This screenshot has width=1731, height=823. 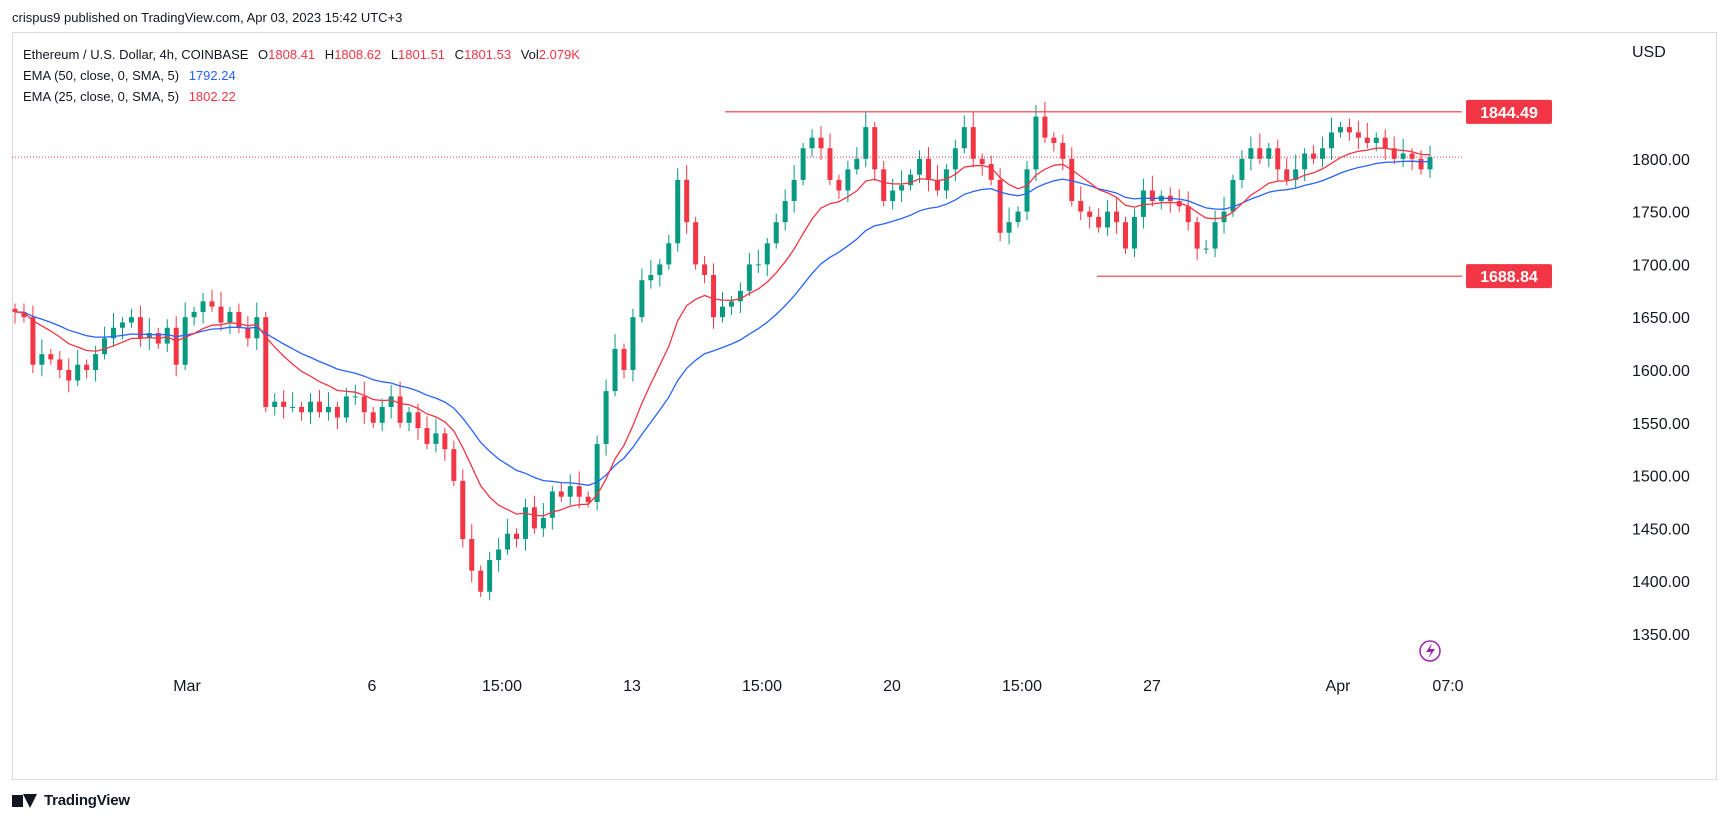 I want to click on legend-ema25-row: EMA (25, close, 0, SMA, 5) 1802.22, so click(x=301, y=96).